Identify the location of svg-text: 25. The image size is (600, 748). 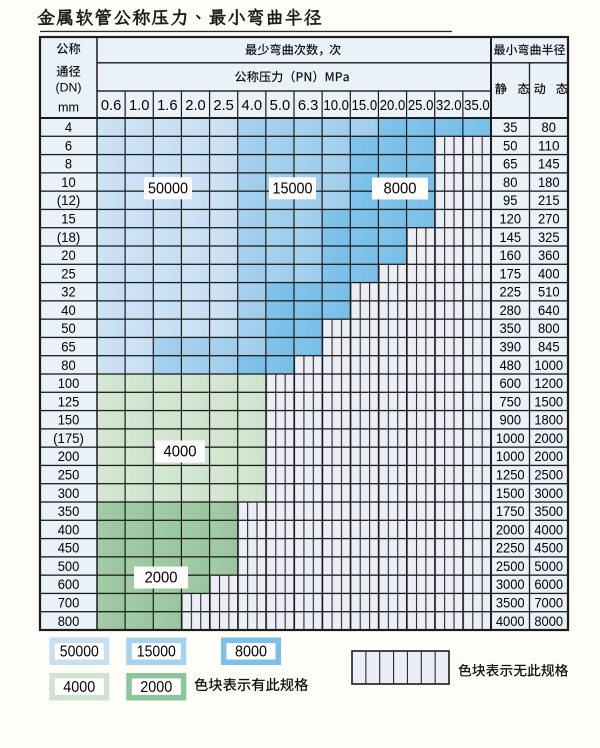
(68, 273).